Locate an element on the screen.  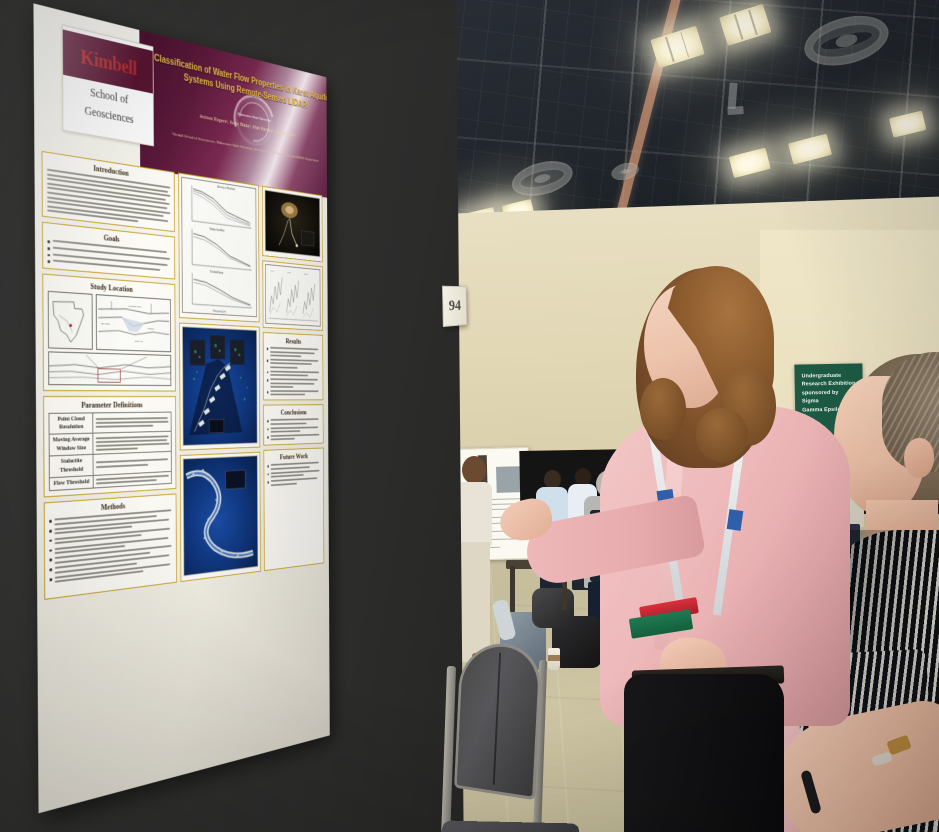
svg-text: Trinity Aqr is located at coordinates (139, 340).